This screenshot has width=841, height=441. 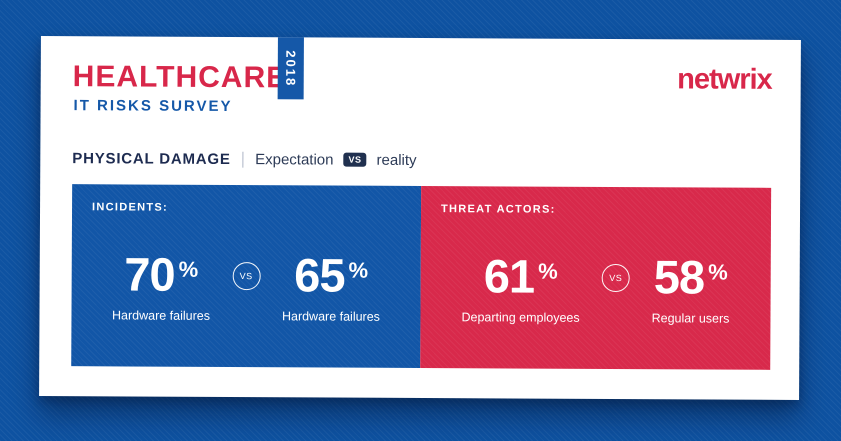 What do you see at coordinates (724, 79) in the screenshot?
I see `netwrix-logo: netwrix` at bounding box center [724, 79].